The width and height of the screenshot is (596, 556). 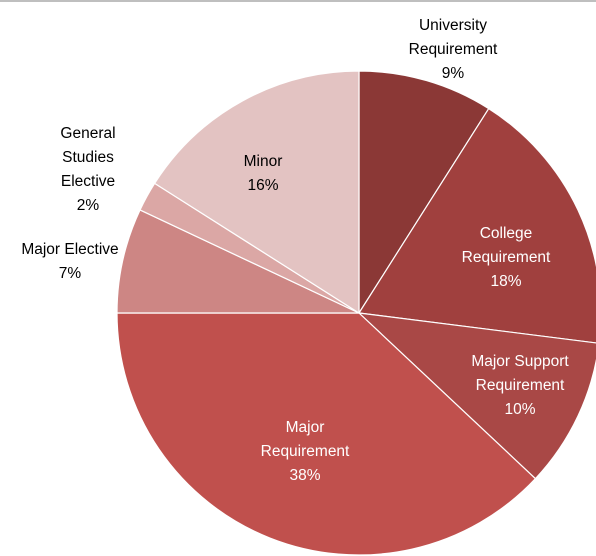 What do you see at coordinates (263, 161) in the screenshot?
I see `pie-slice-label-line: Minor` at bounding box center [263, 161].